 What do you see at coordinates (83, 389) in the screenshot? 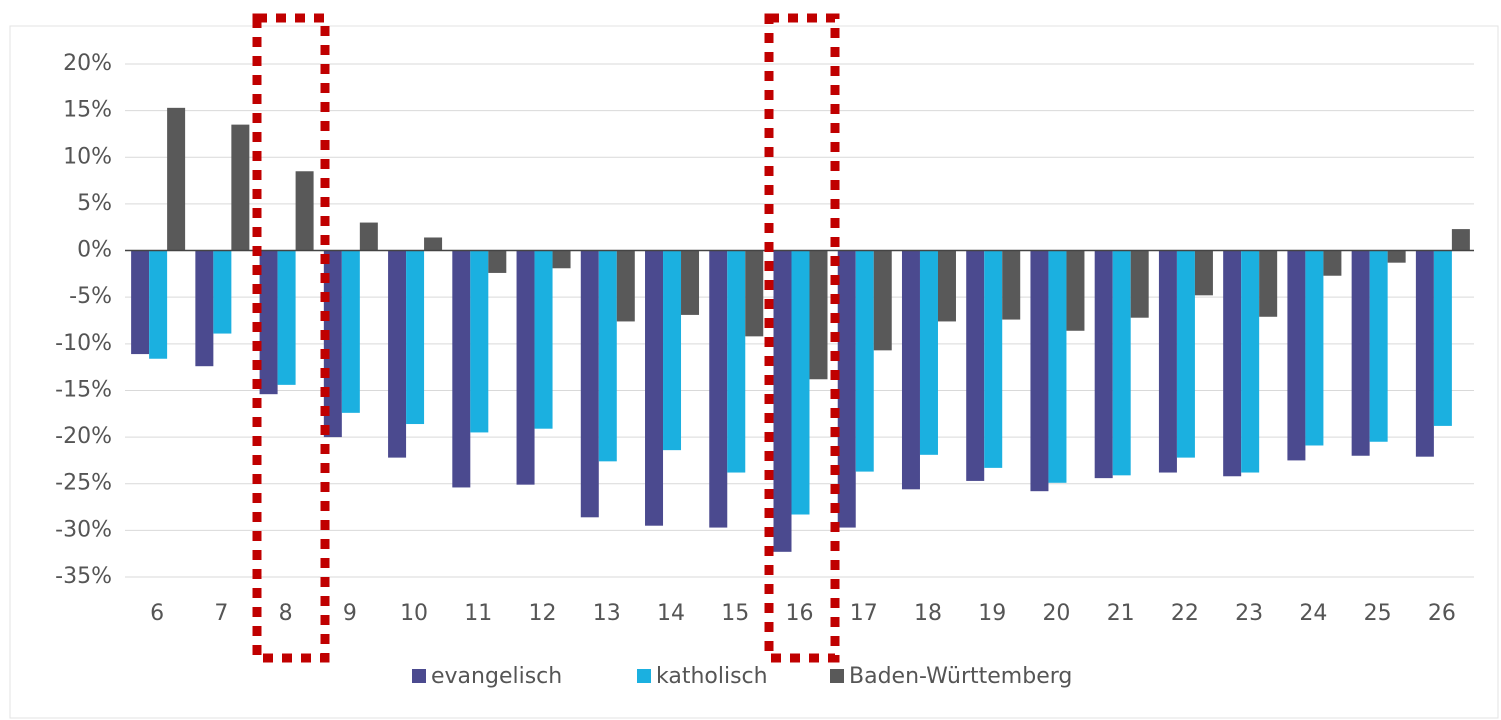
I see `y-tick-label: -15%` at bounding box center [83, 389].